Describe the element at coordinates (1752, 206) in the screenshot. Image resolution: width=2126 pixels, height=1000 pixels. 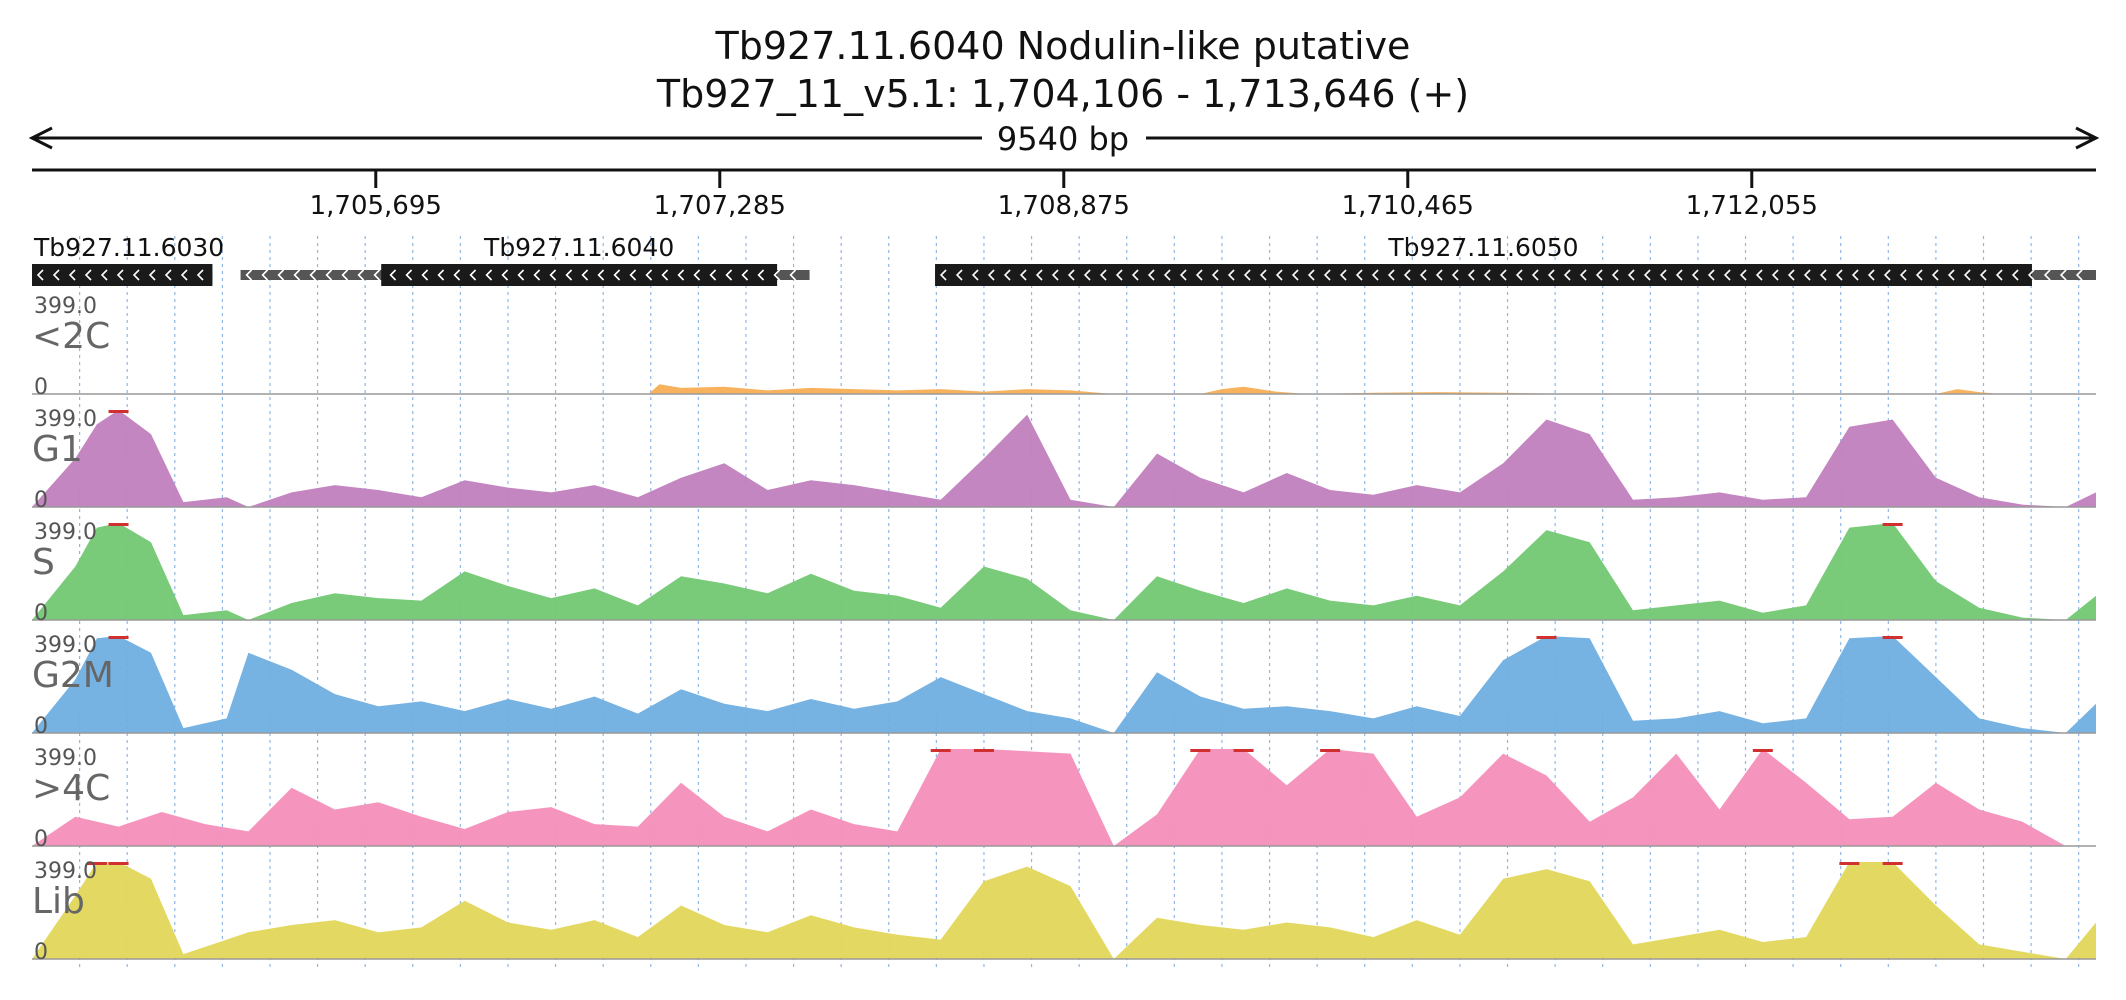
I see `ruler-tick-label: 1,712,055` at that location.